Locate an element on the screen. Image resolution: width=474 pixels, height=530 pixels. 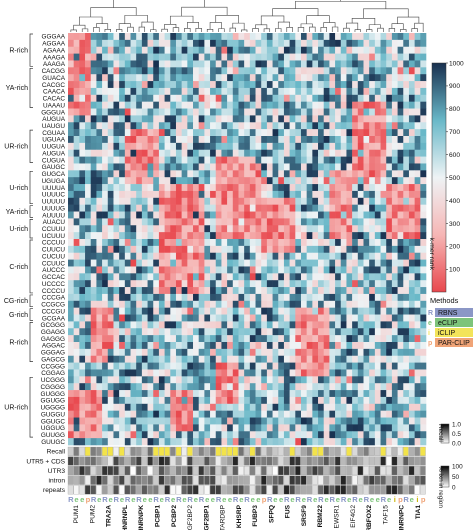
dendrogram-link is located at coordinates (85, 30).